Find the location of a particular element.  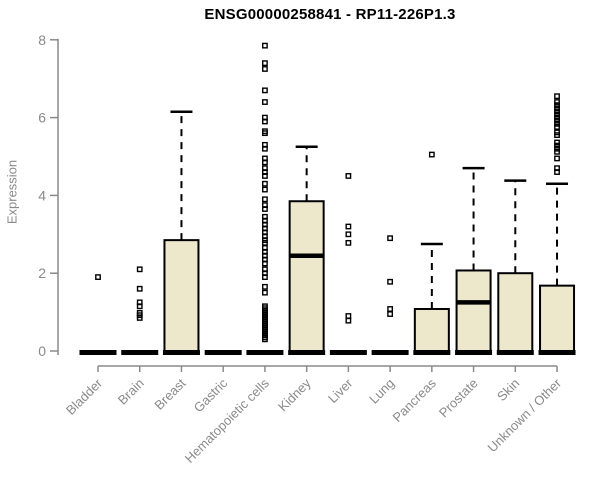

zero-bar-gastric is located at coordinates (223, 352).